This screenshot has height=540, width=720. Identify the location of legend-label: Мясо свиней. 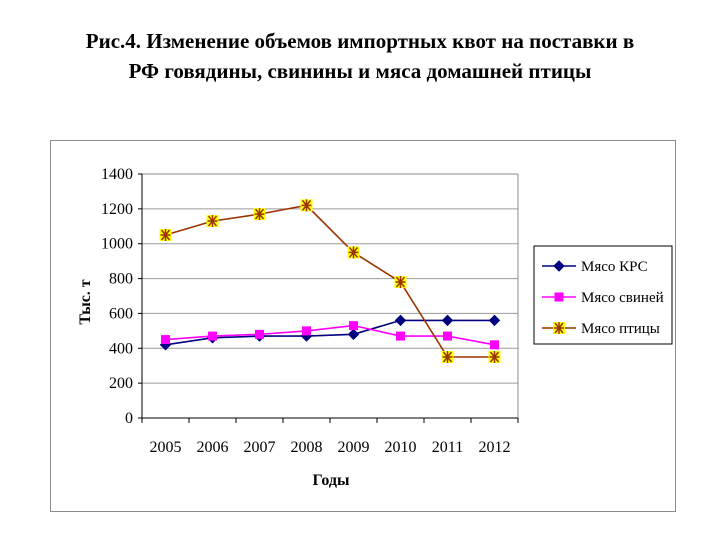
(622, 298).